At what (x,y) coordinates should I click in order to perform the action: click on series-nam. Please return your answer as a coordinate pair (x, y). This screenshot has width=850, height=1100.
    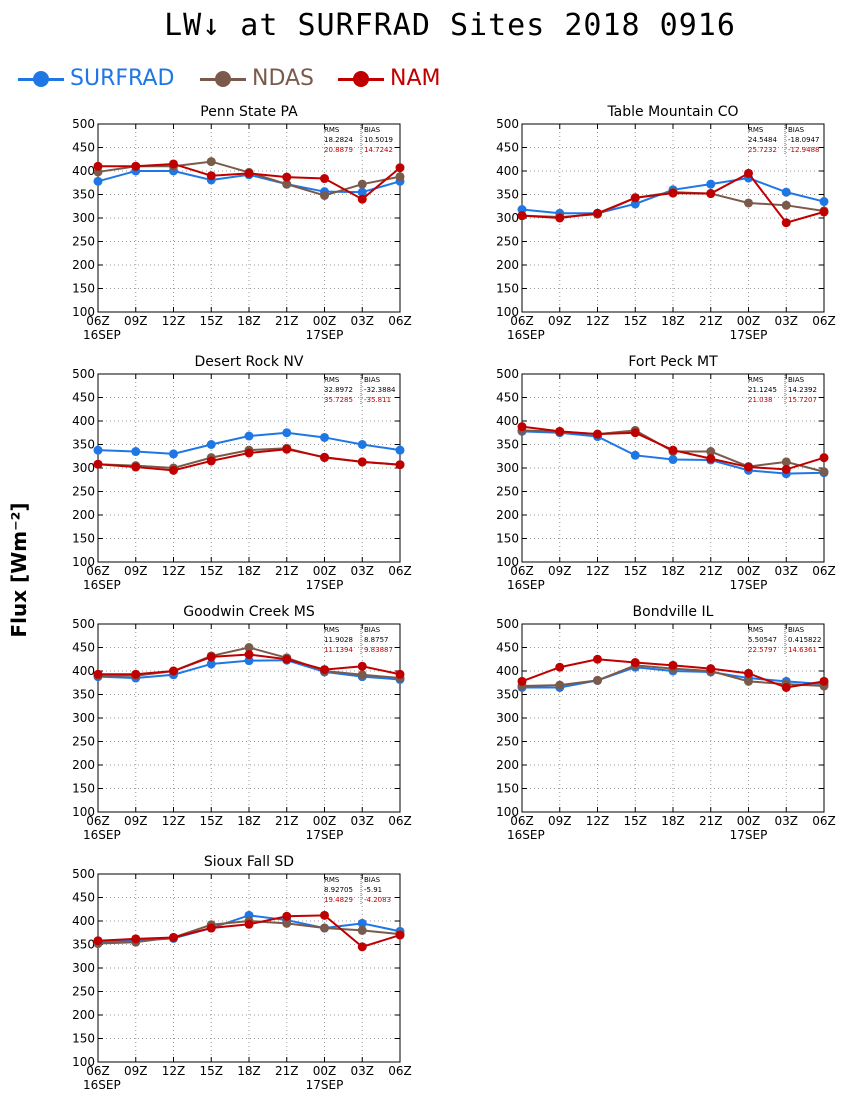
    Looking at the image, I should click on (673, 448).